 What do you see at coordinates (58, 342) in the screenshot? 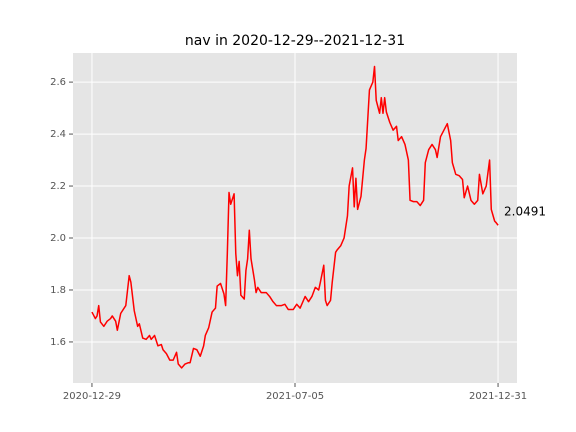
I see `y-tick-label: 1.6` at bounding box center [58, 342].